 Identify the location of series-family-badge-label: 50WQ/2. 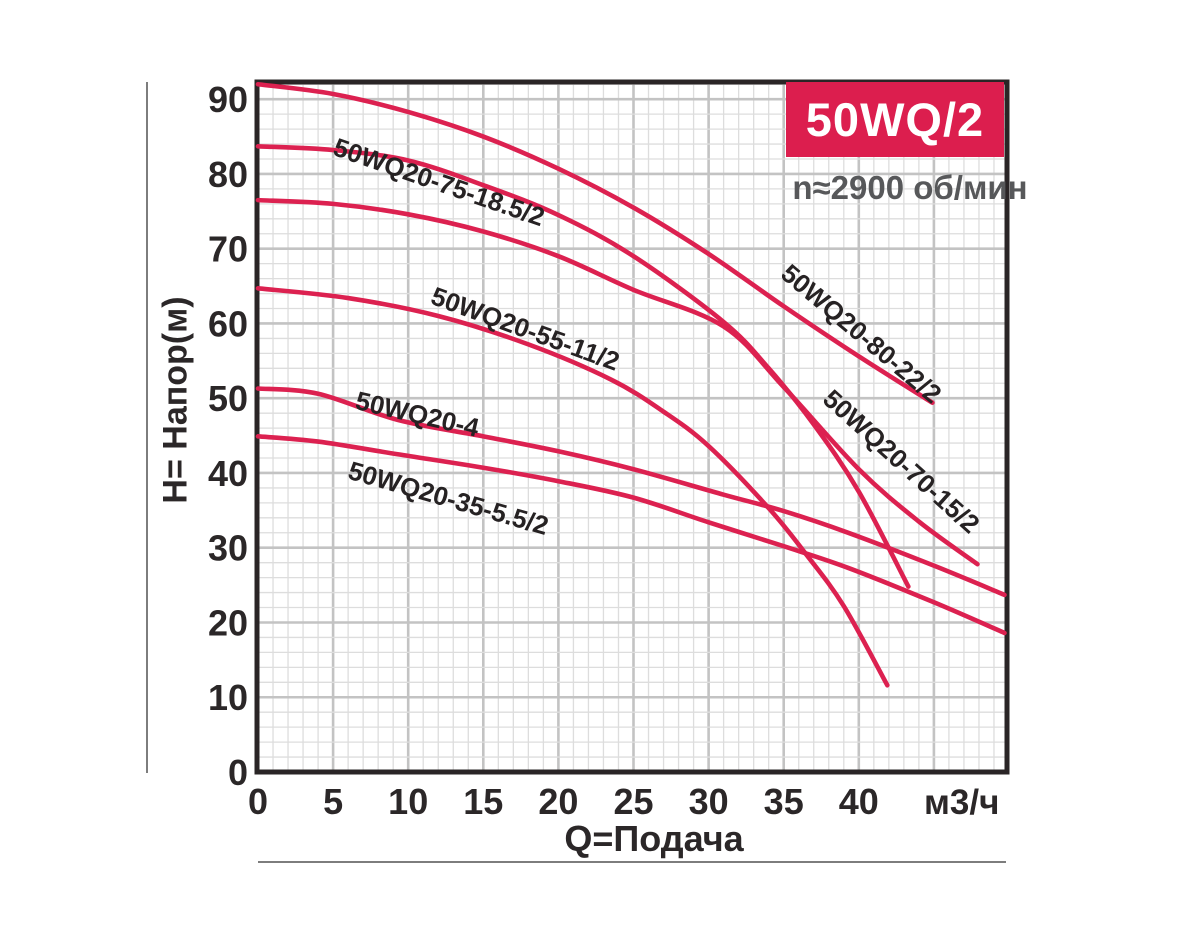
(895, 119).